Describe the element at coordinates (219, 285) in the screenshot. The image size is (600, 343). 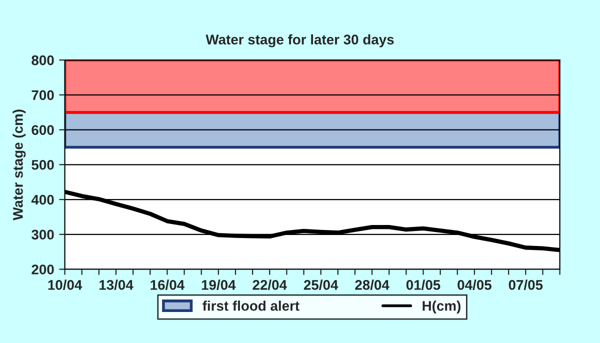
I see `x-tick-label: 19/04` at that location.